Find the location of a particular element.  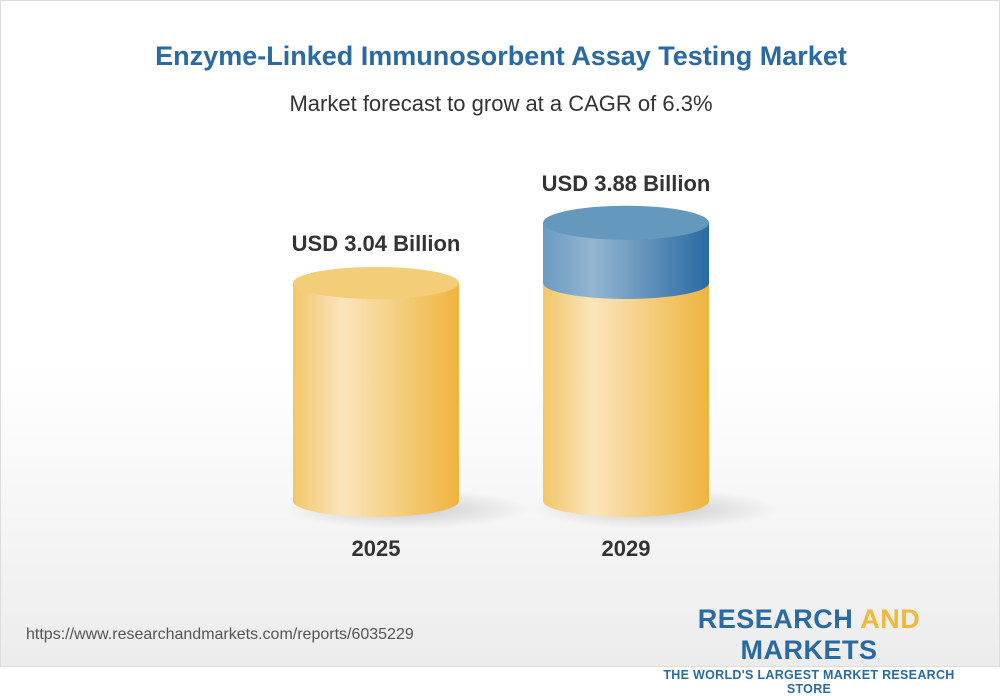

cylinder-base-body-2025 is located at coordinates (376, 400).